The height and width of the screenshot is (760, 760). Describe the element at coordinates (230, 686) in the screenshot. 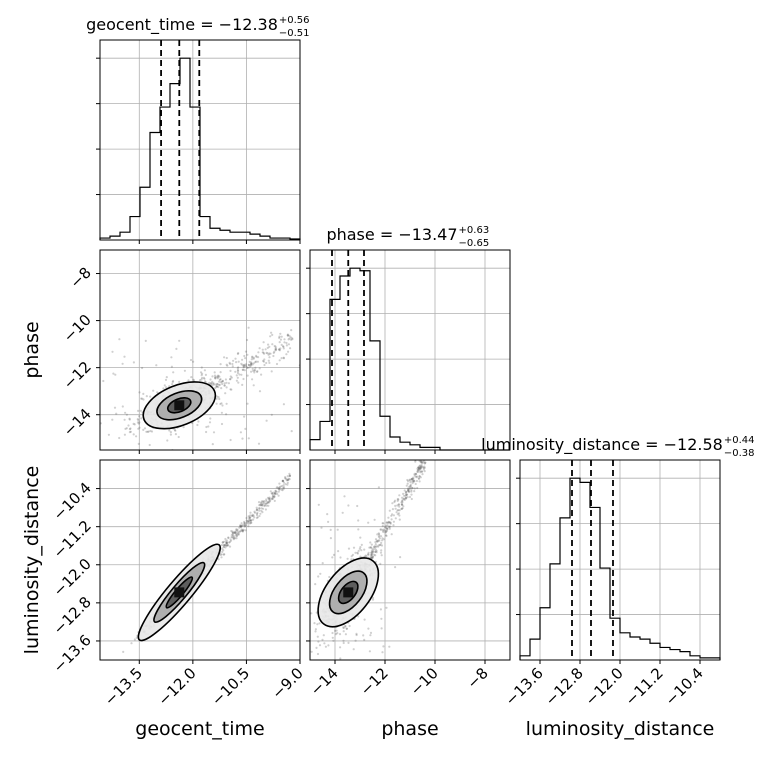

I see `geocent_time-x-tick-label-2: −10.5` at that location.